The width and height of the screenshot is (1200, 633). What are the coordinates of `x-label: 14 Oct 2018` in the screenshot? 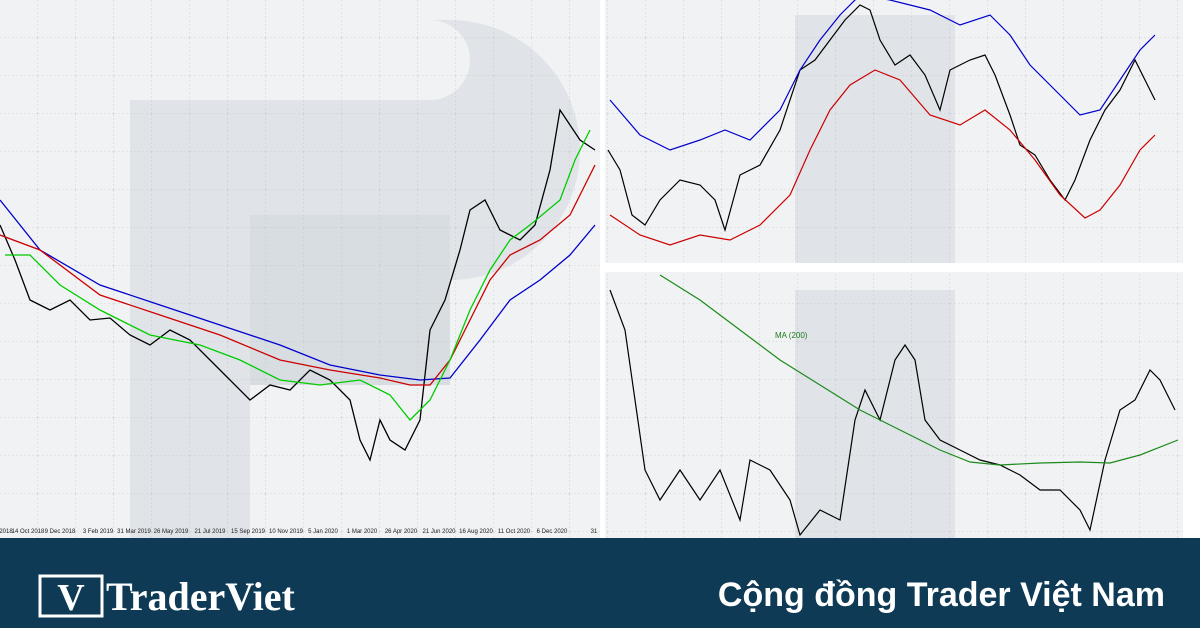 It's located at (28, 532).